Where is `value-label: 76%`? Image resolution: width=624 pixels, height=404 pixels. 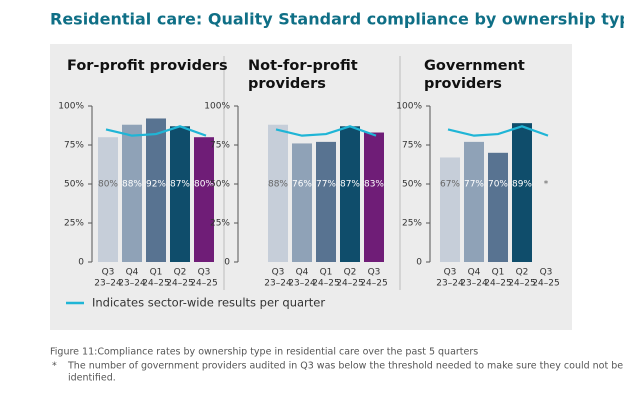 value-label: 76% is located at coordinates (302, 185).